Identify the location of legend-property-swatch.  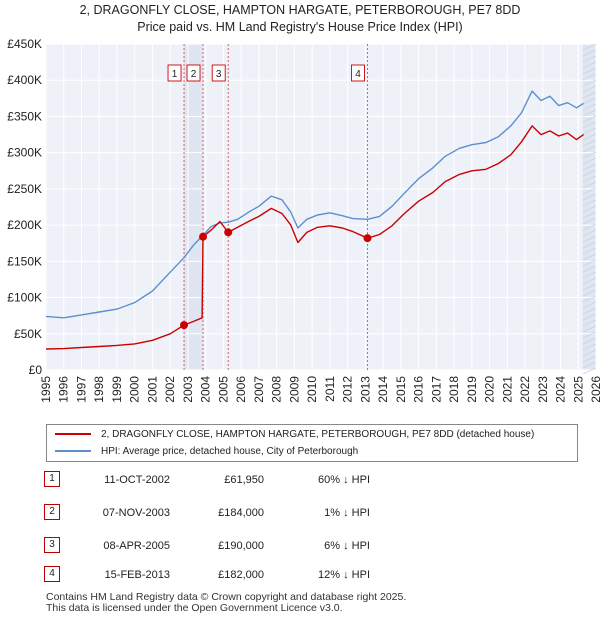
(73, 434).